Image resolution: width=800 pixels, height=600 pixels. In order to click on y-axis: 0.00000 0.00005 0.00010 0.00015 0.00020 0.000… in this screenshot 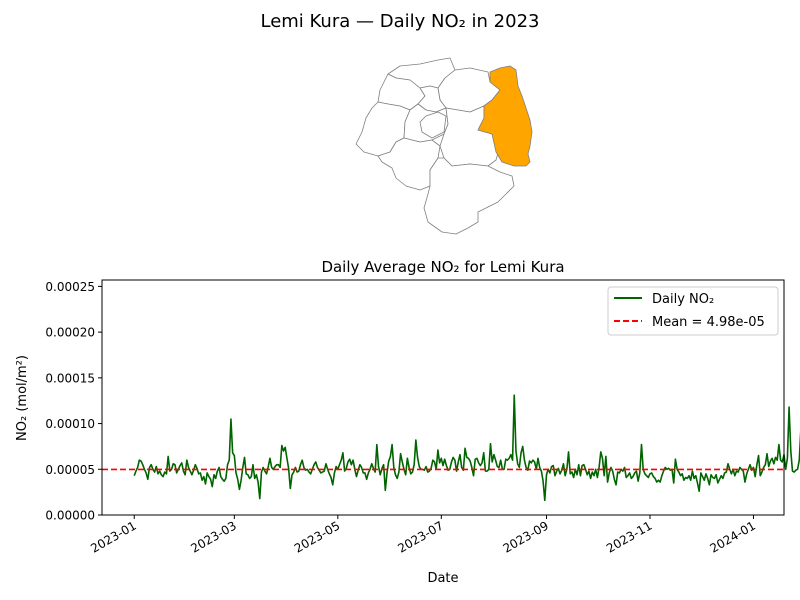, I will do `click(73, 401)`.